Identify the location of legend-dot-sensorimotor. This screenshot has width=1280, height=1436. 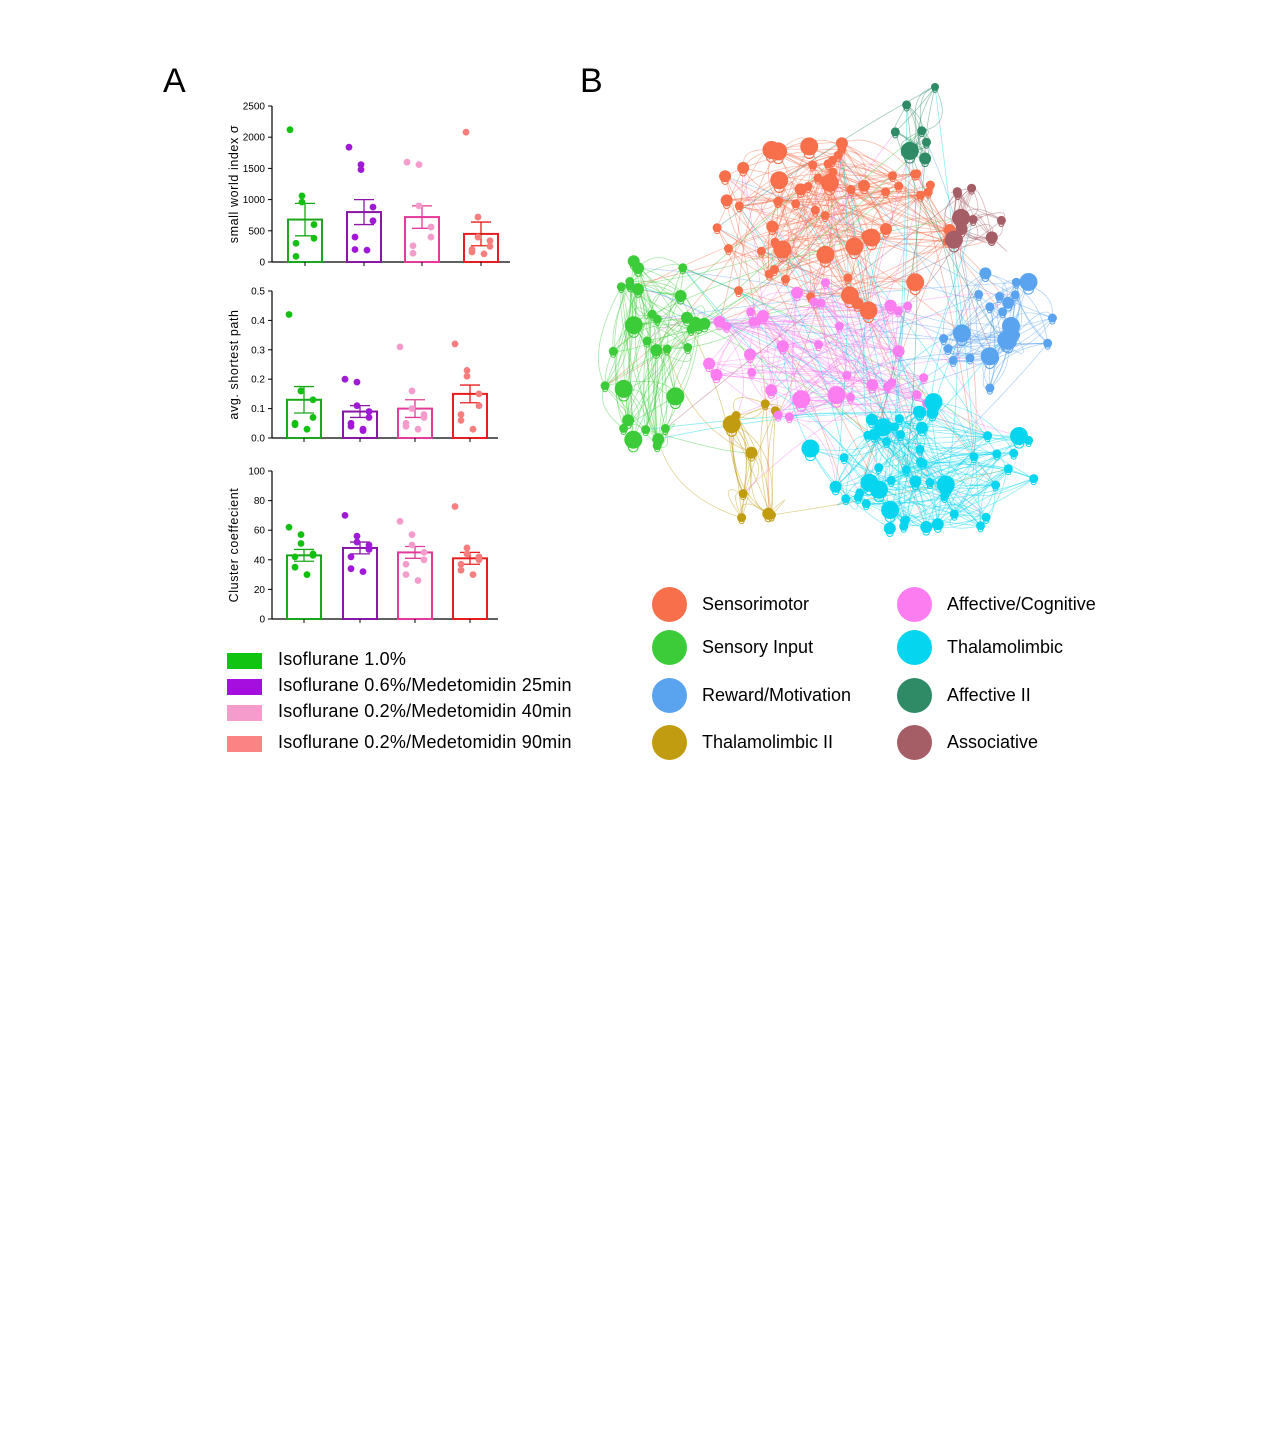
(669, 604).